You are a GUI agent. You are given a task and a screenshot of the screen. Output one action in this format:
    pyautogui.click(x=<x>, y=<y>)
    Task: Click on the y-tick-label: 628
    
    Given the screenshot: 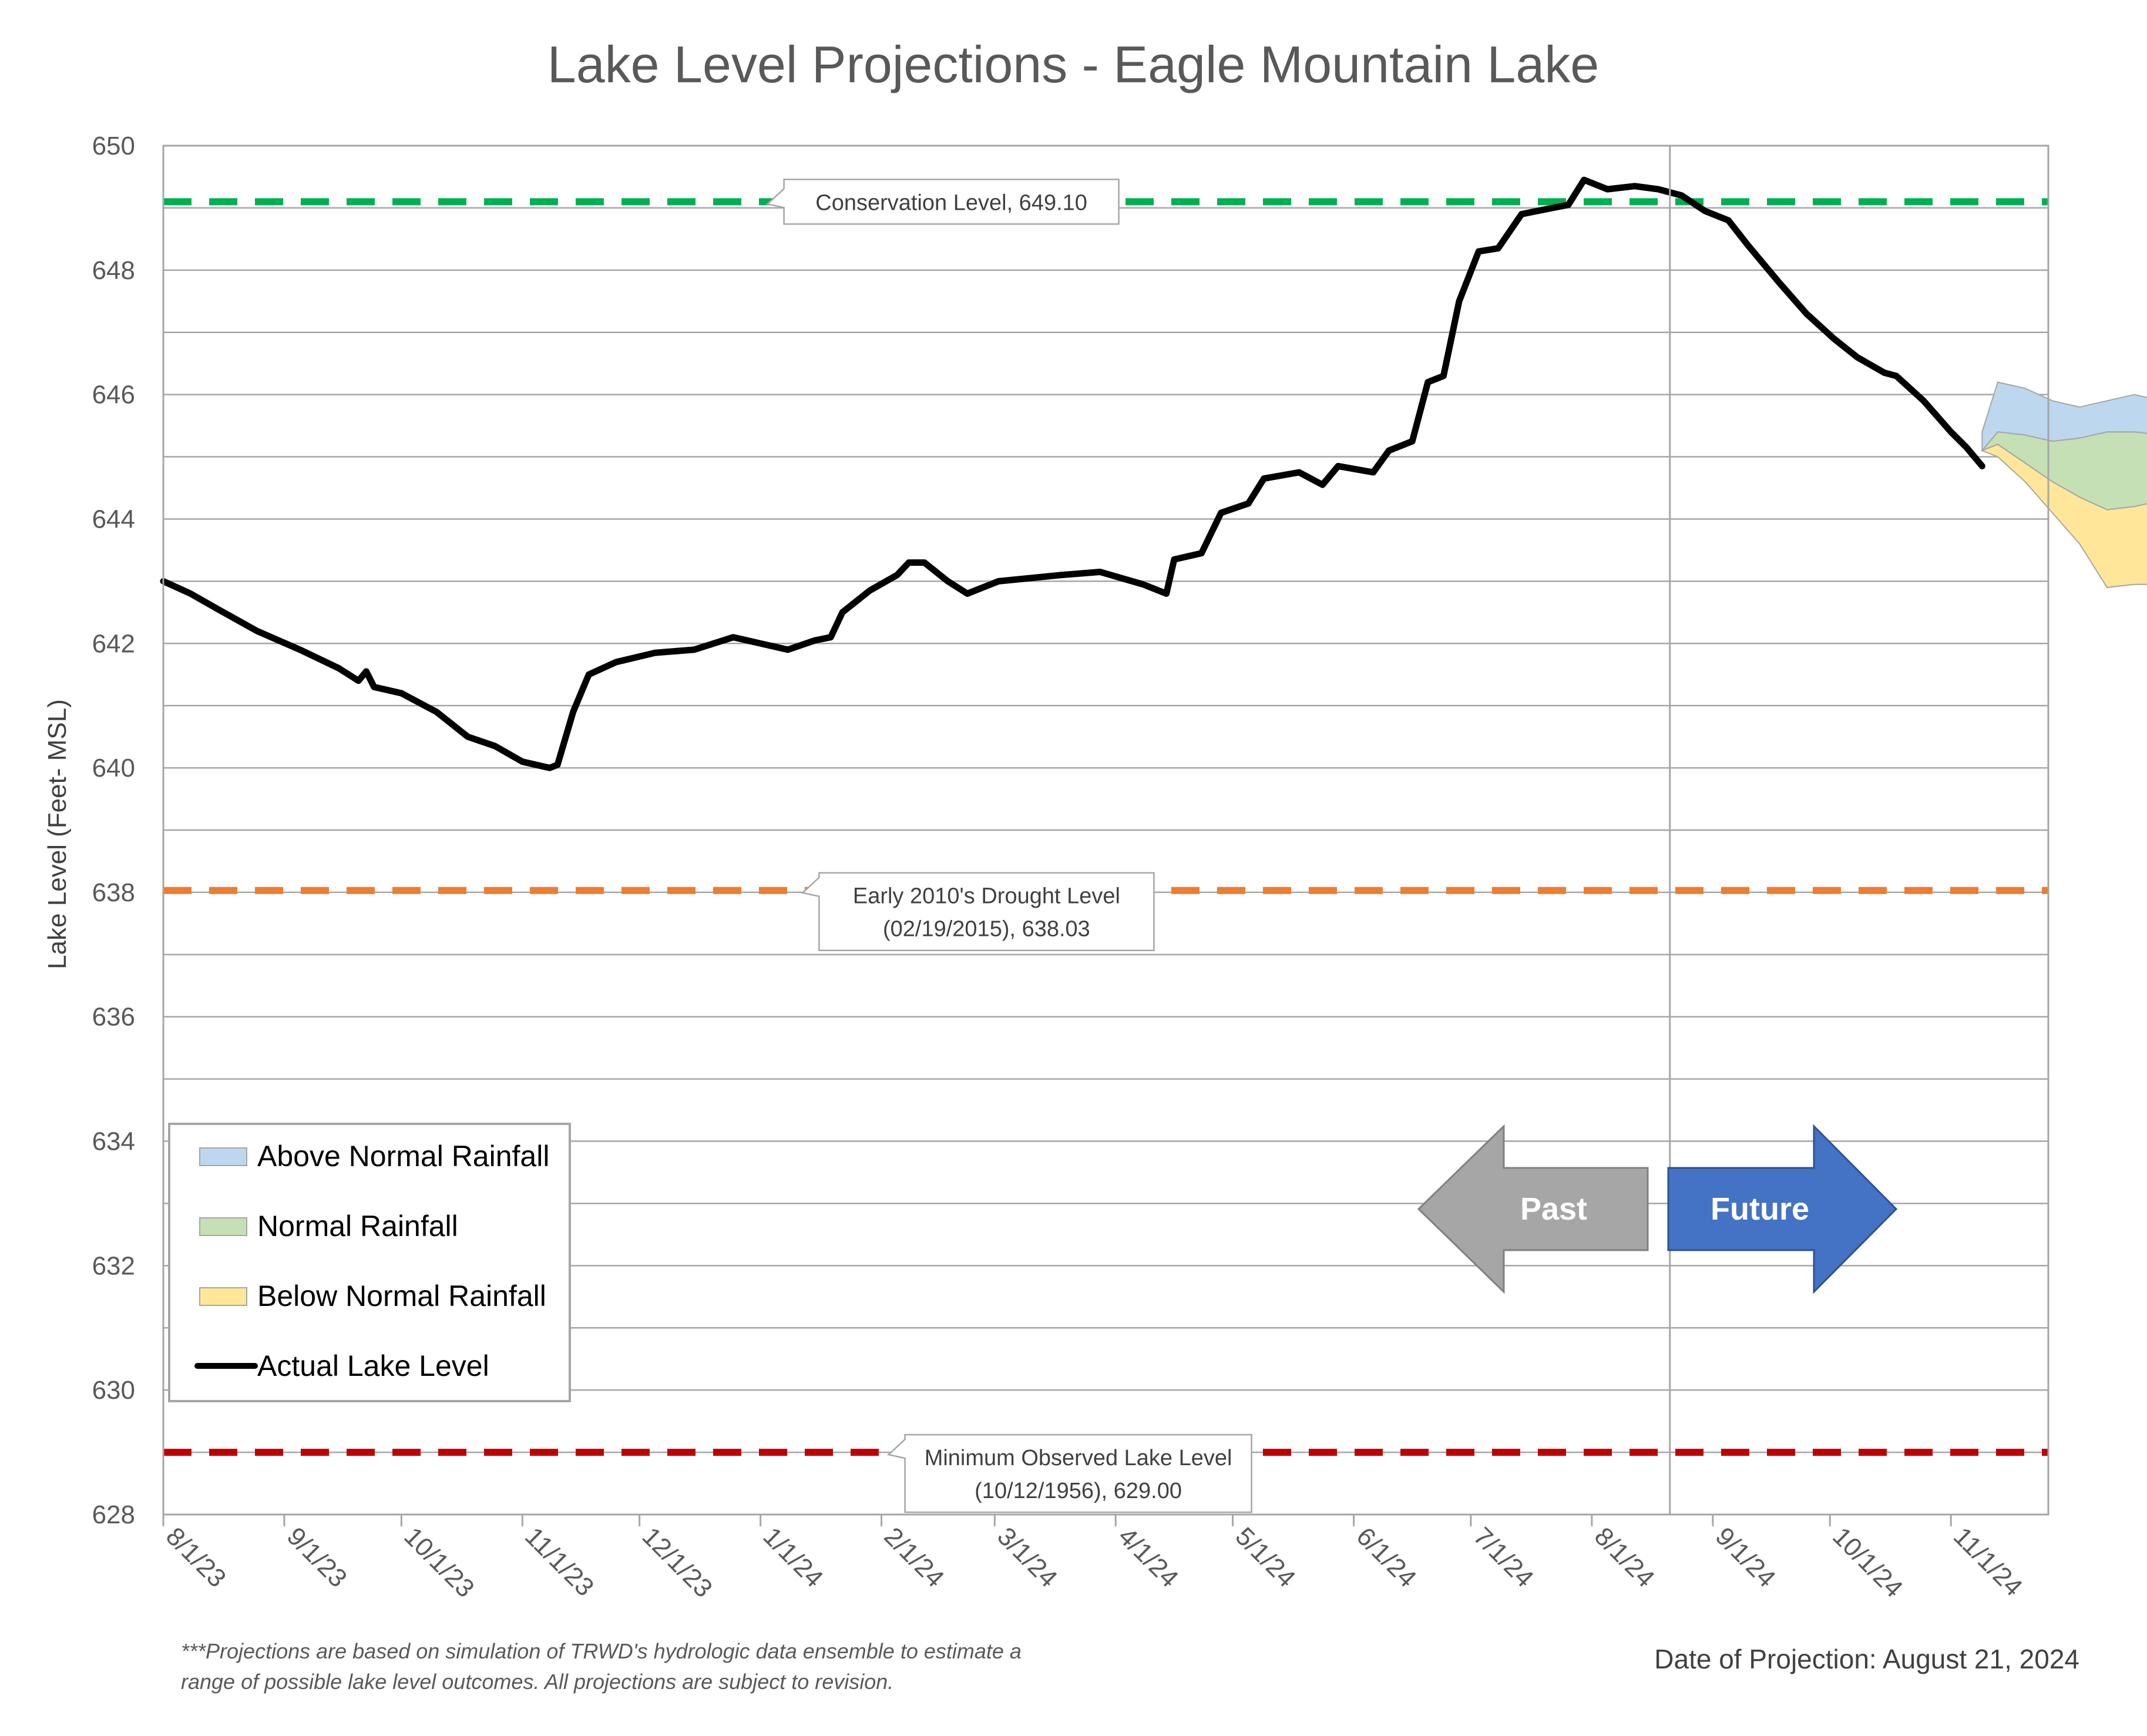 What is the action you would take?
    pyautogui.click(x=113, y=1514)
    